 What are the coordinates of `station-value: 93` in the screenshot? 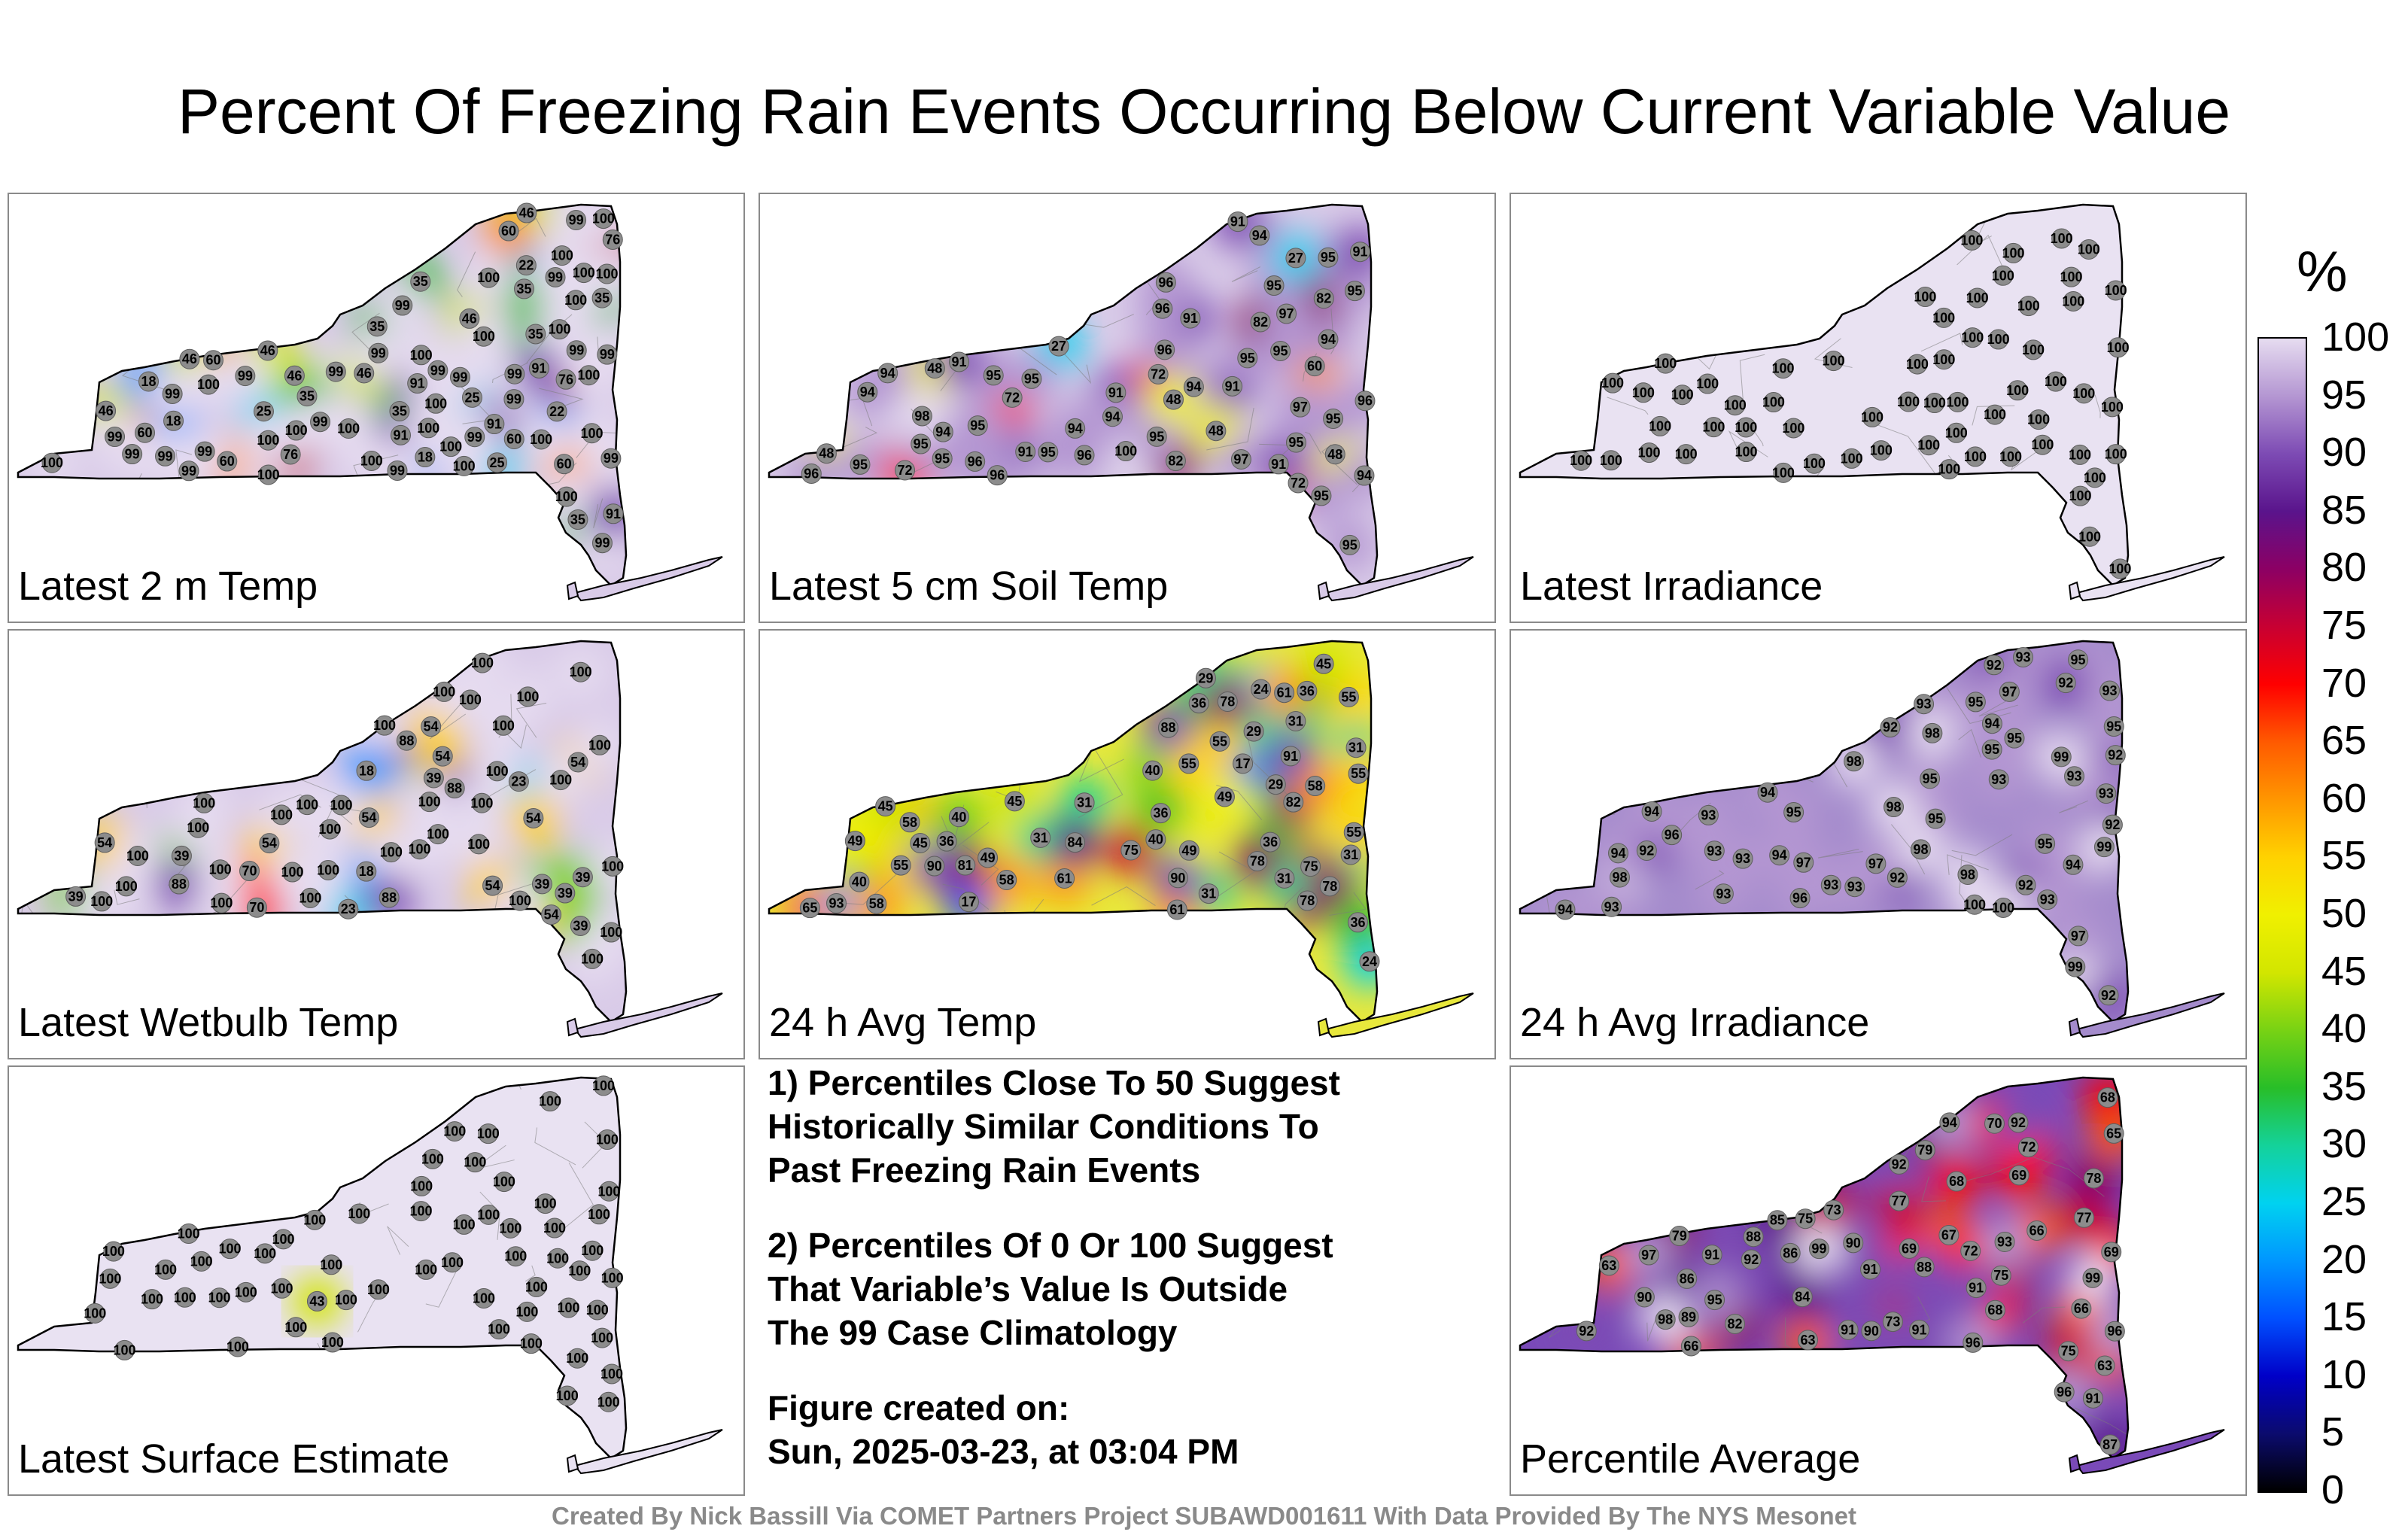 It's located at (2106, 793).